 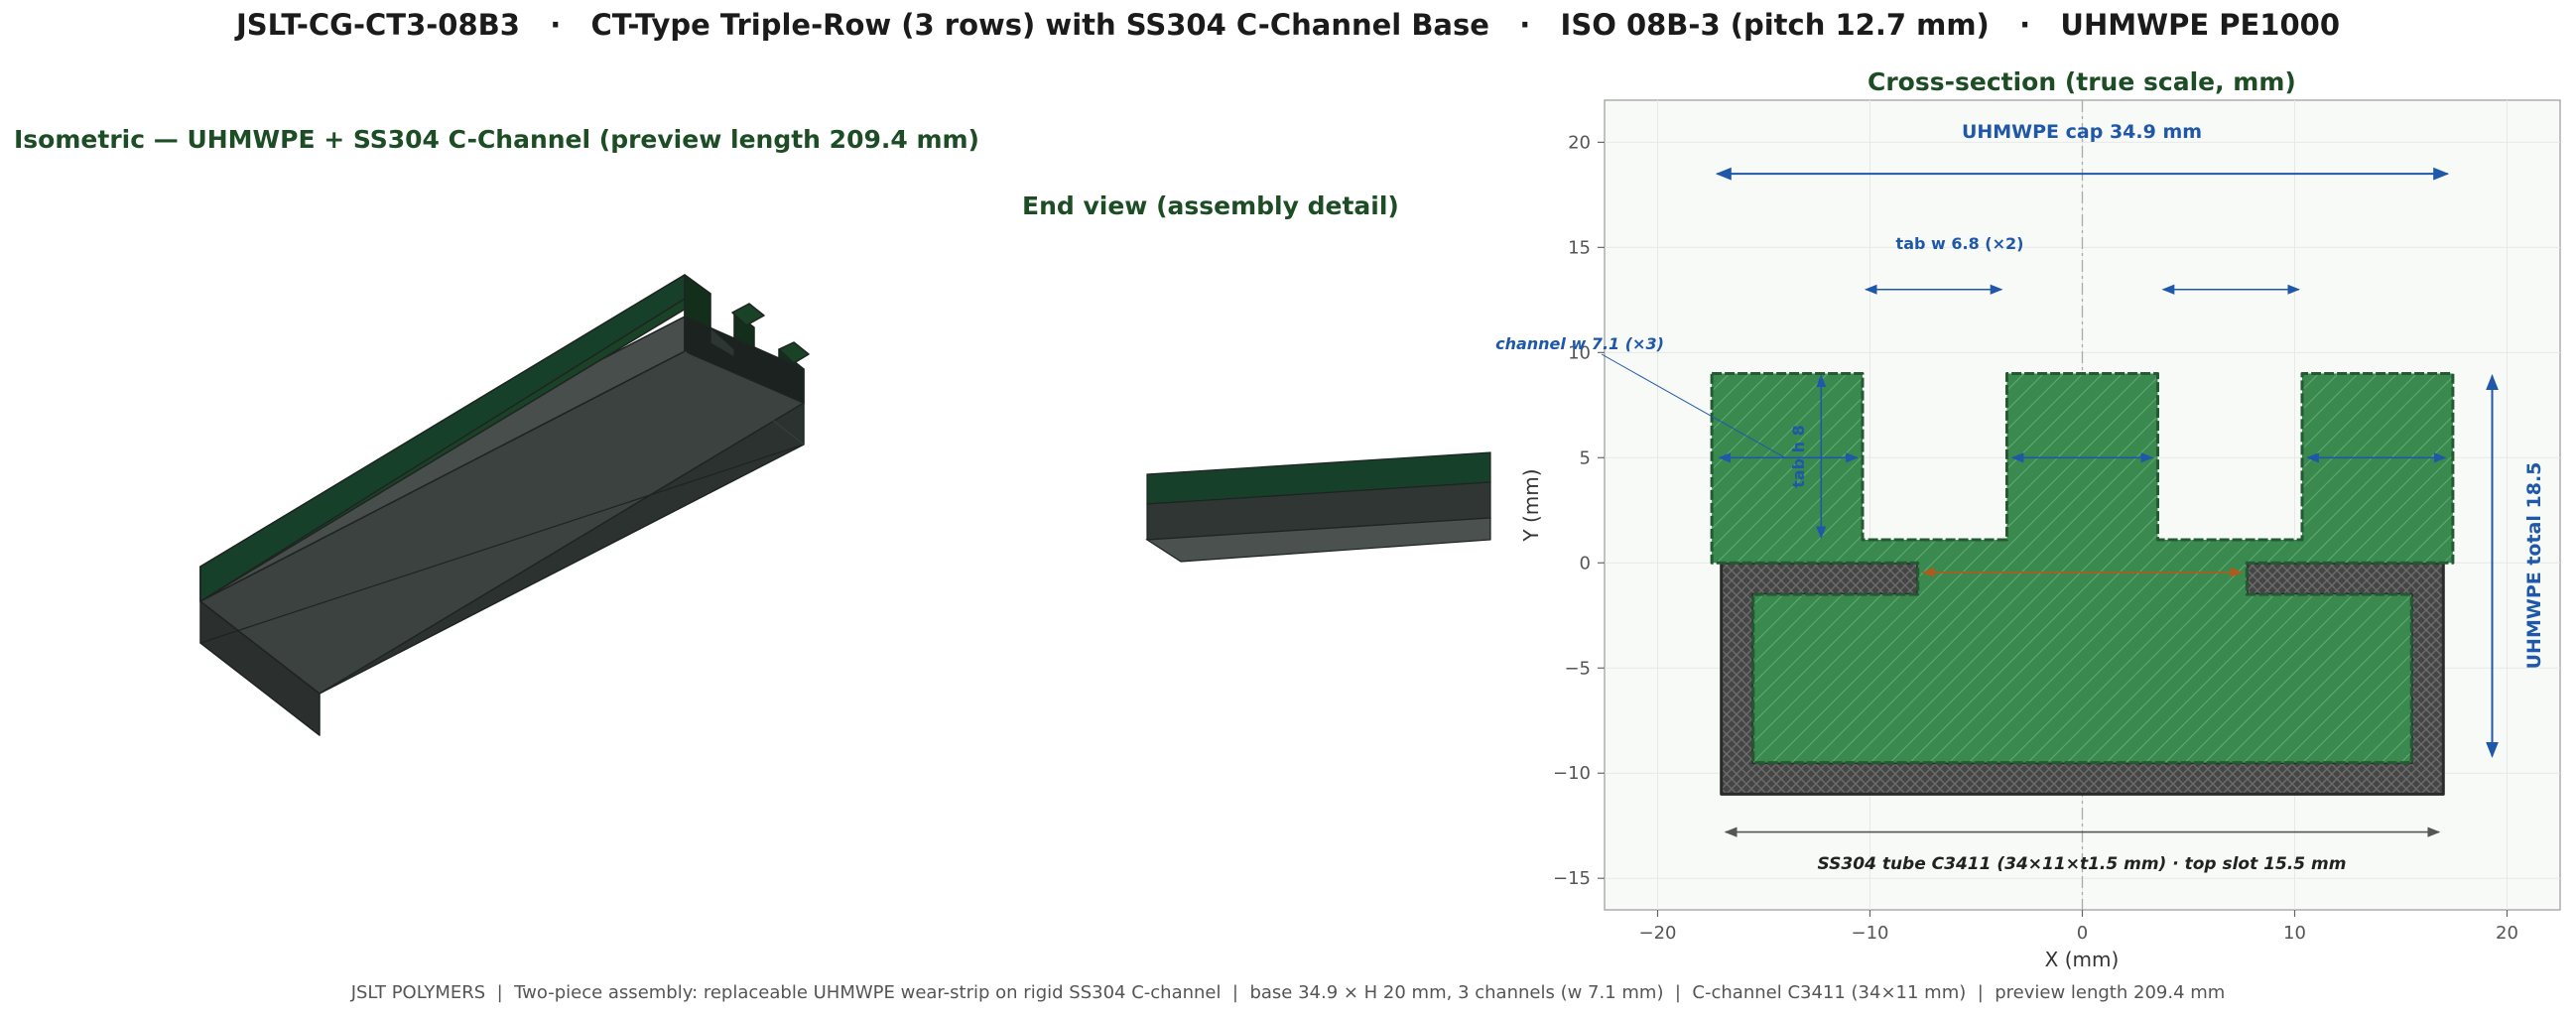 What do you see at coordinates (2082, 81) in the screenshot?
I see `cross-section-panel-title: Cross-section (true scale, mm)` at bounding box center [2082, 81].